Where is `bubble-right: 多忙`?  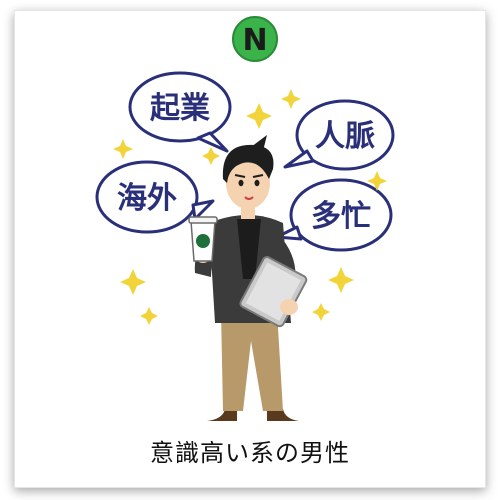
bubble-right: 多忙 is located at coordinates (334, 215).